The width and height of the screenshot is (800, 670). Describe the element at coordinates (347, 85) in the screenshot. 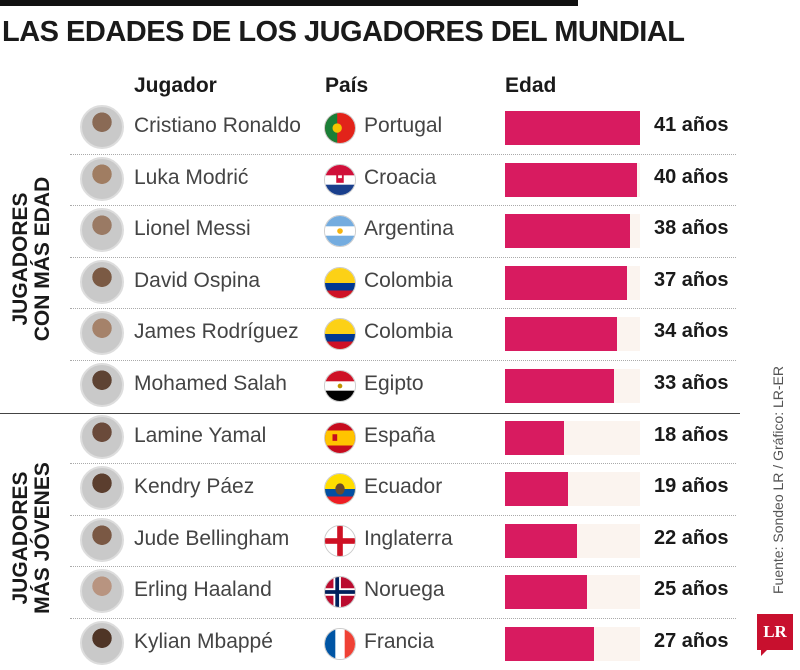

I see `header-country: País` at that location.